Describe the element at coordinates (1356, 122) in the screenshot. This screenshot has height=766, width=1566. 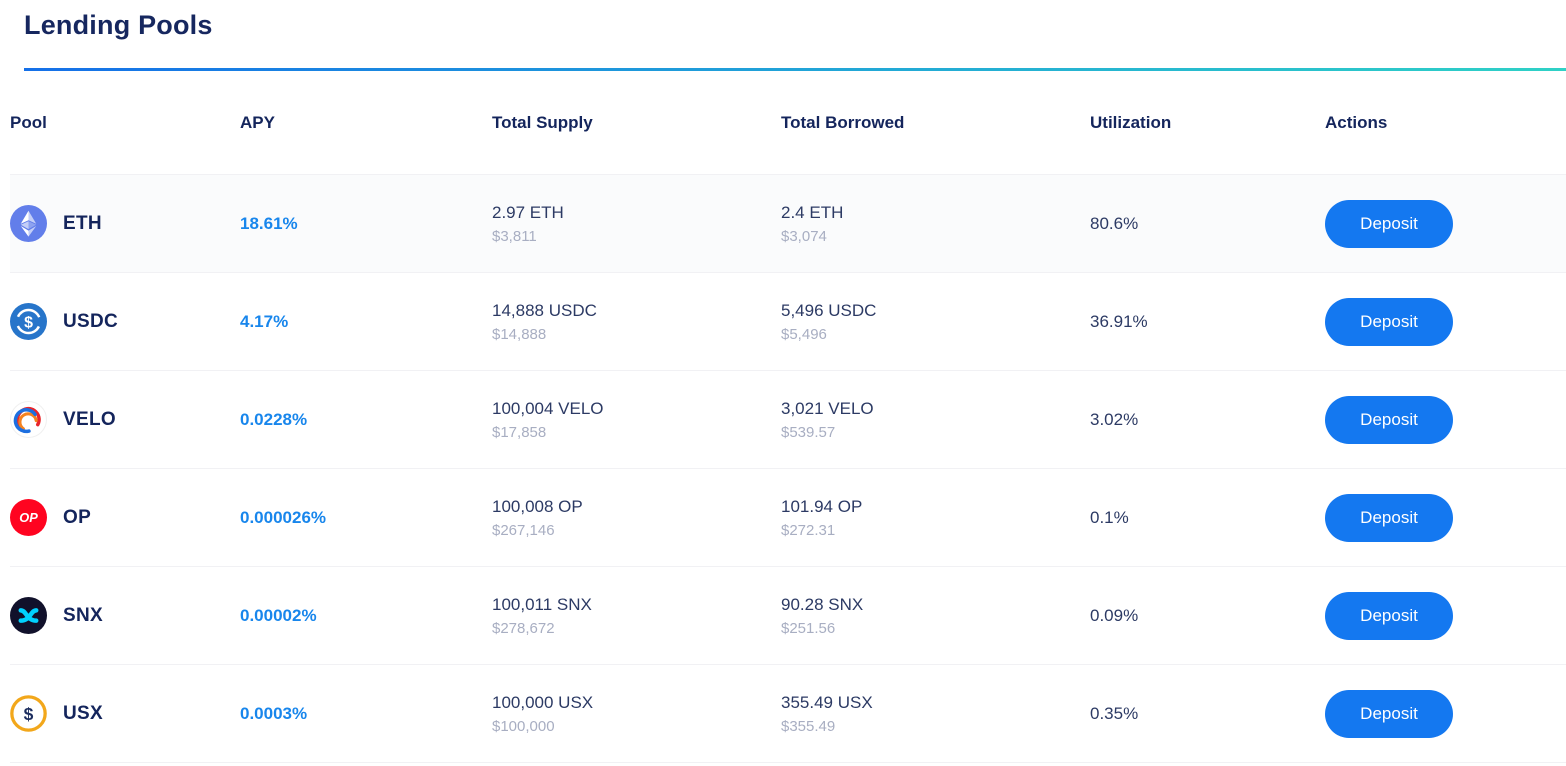
I see `column-header-actions: Actions` at that location.